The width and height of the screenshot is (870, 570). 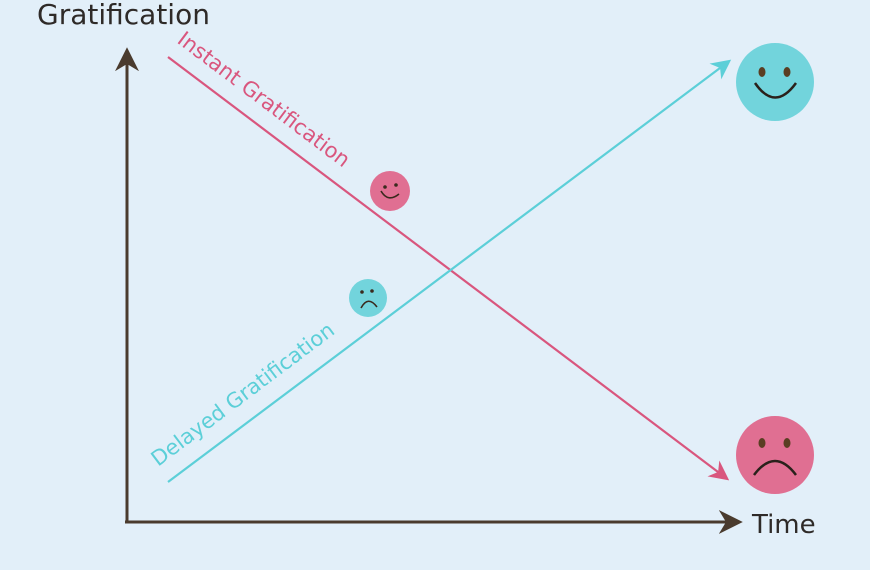 What do you see at coordinates (264, 99) in the screenshot?
I see `instant-gratification-label: Instant Gratification` at bounding box center [264, 99].